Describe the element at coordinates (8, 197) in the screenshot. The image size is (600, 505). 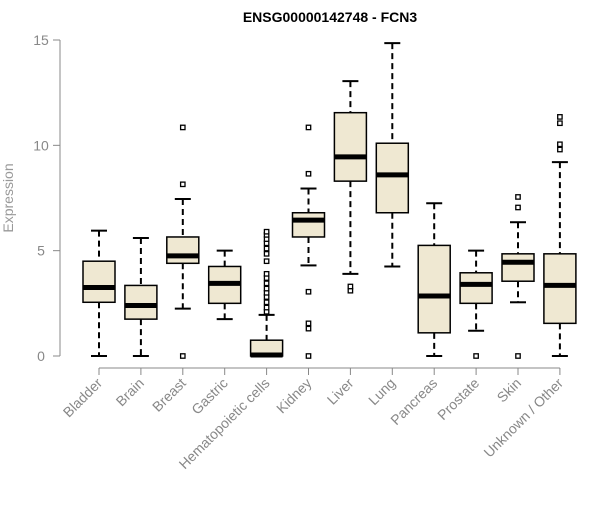
I see `y-axis-label: Expression` at that location.